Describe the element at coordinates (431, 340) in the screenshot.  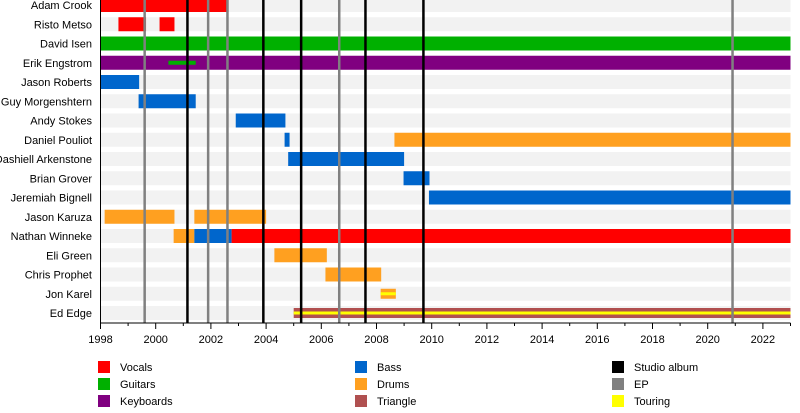
I see `x-tick-label: 2010` at that location.